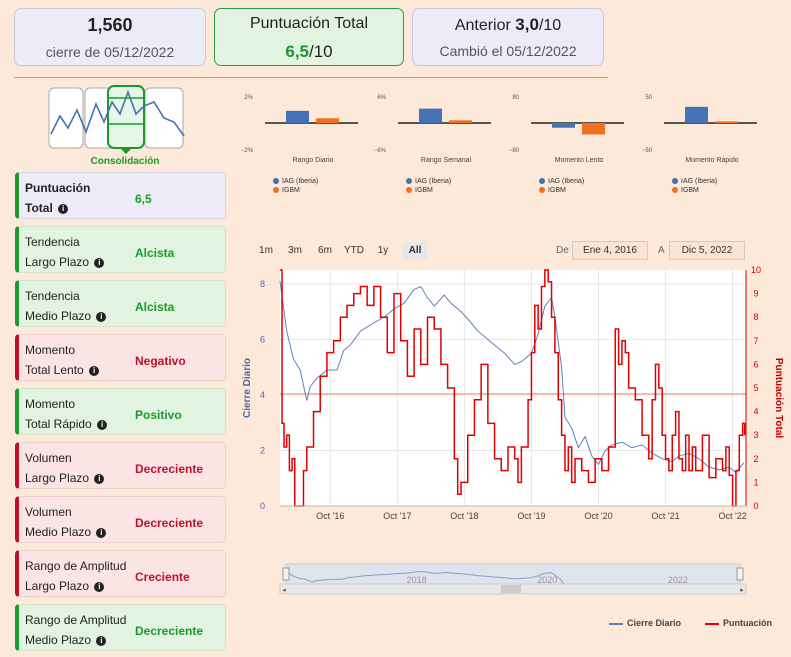 The width and height of the screenshot is (791, 657). What do you see at coordinates (460, 121) in the screenshot?
I see `mini-bar-igbm` at bounding box center [460, 121].